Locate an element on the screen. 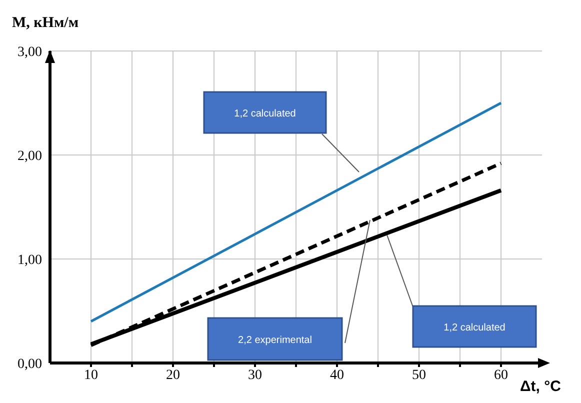 The width and height of the screenshot is (581, 403). x-tick-label: 60 is located at coordinates (501, 375).